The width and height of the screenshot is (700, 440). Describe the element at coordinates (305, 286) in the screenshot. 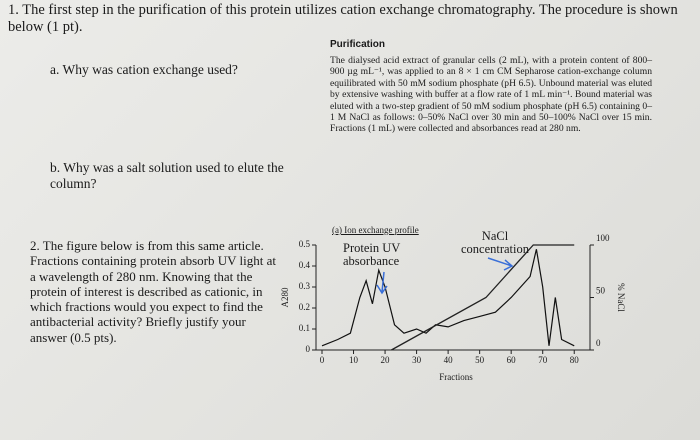

I see `y-tick-label: 0.3` at that location.